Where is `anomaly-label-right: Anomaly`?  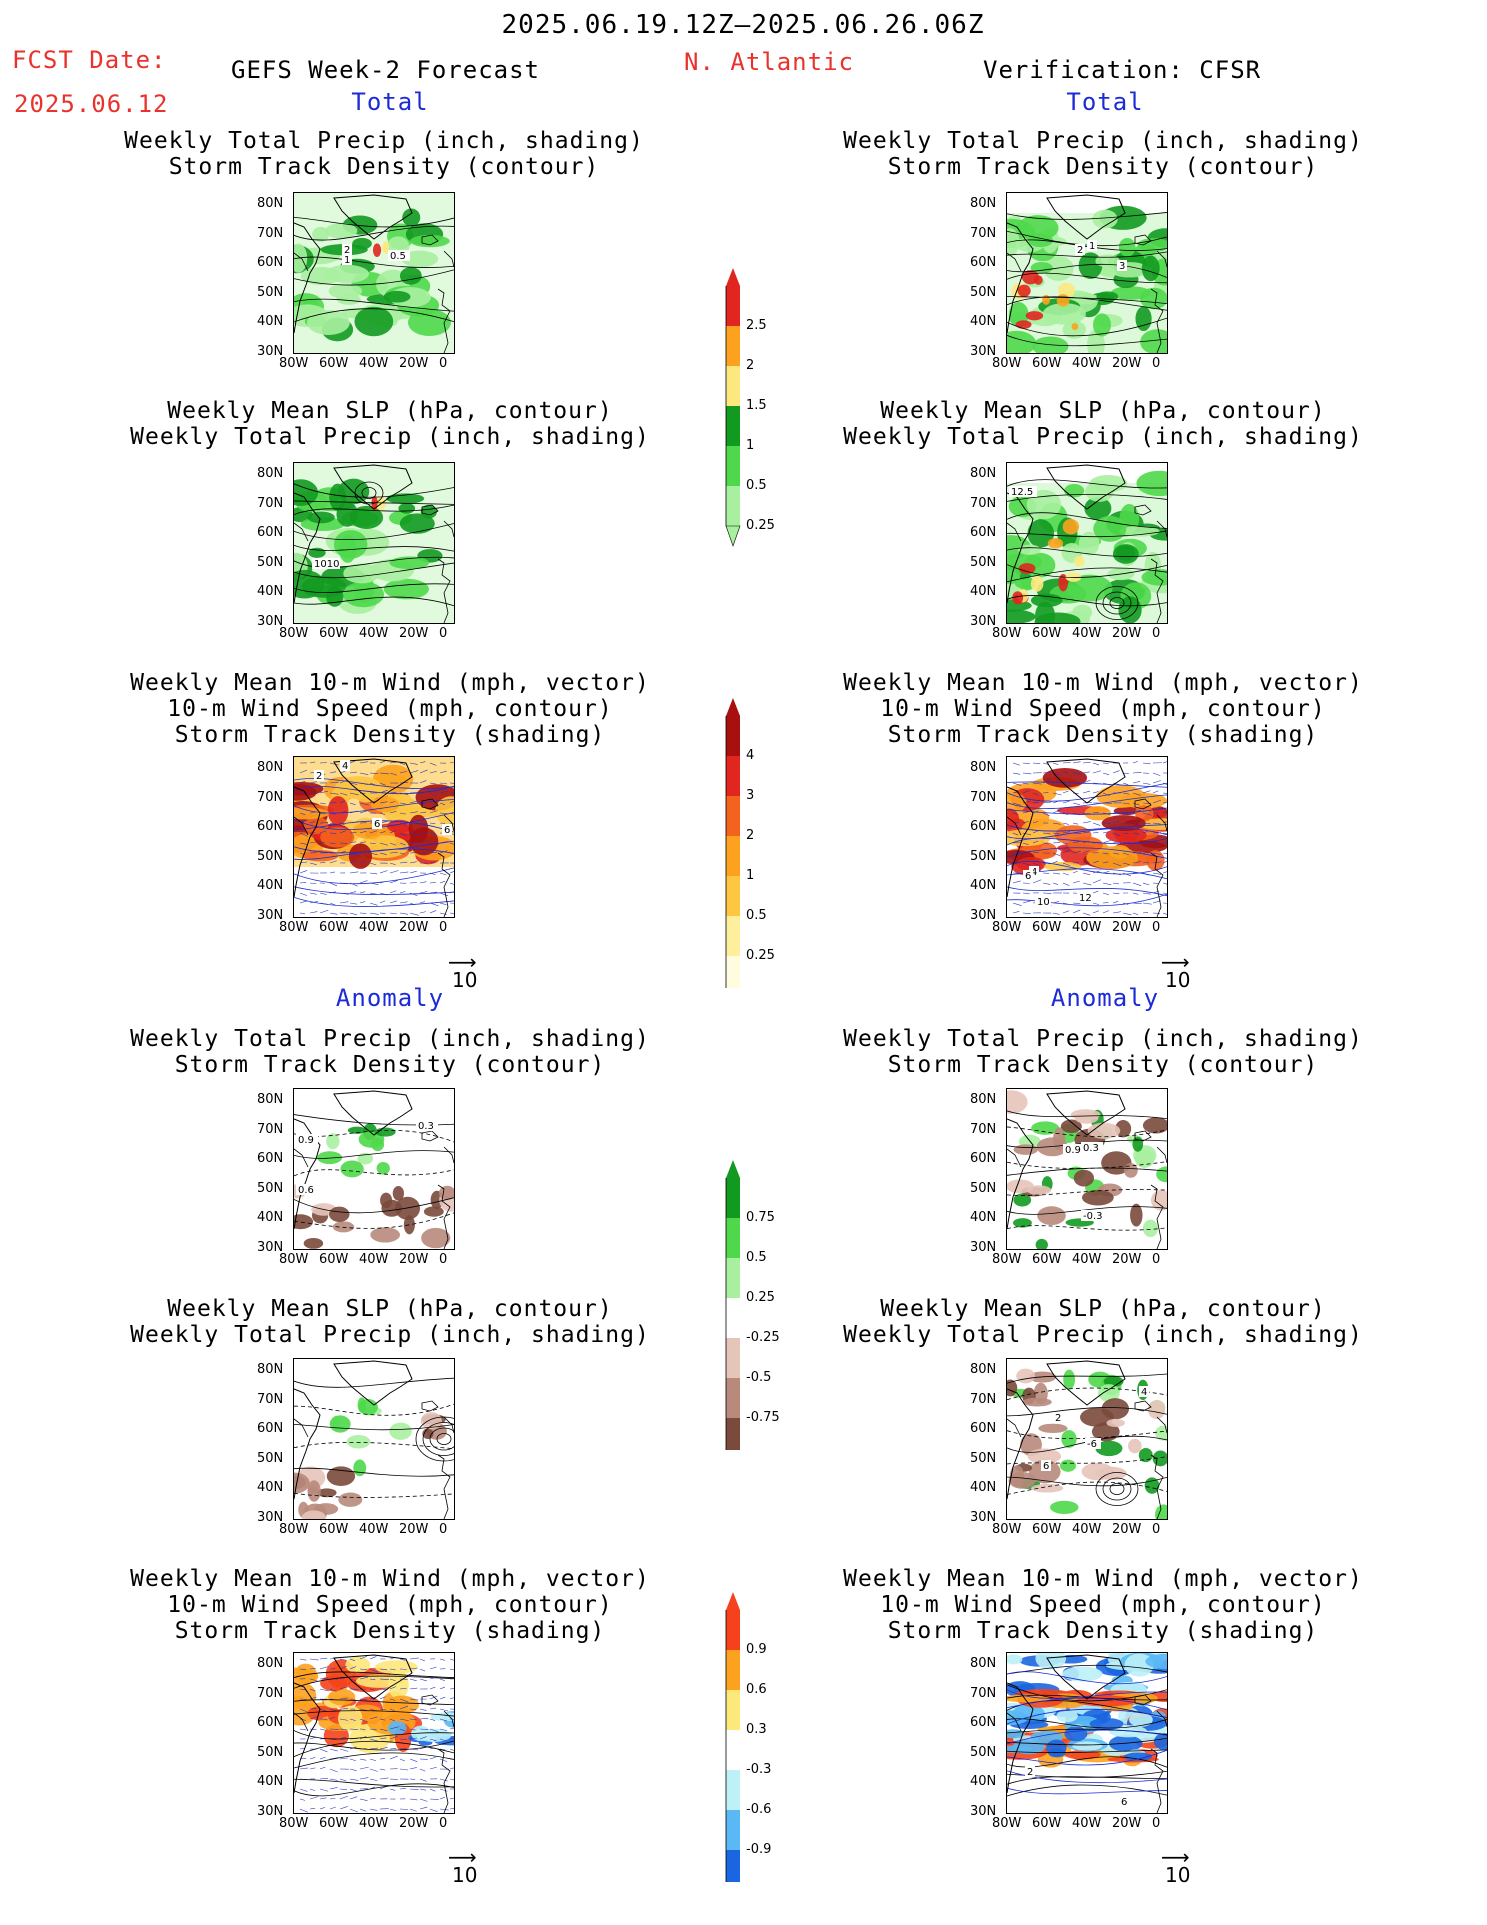 anomaly-label-right: Anomaly is located at coordinates (1105, 998).